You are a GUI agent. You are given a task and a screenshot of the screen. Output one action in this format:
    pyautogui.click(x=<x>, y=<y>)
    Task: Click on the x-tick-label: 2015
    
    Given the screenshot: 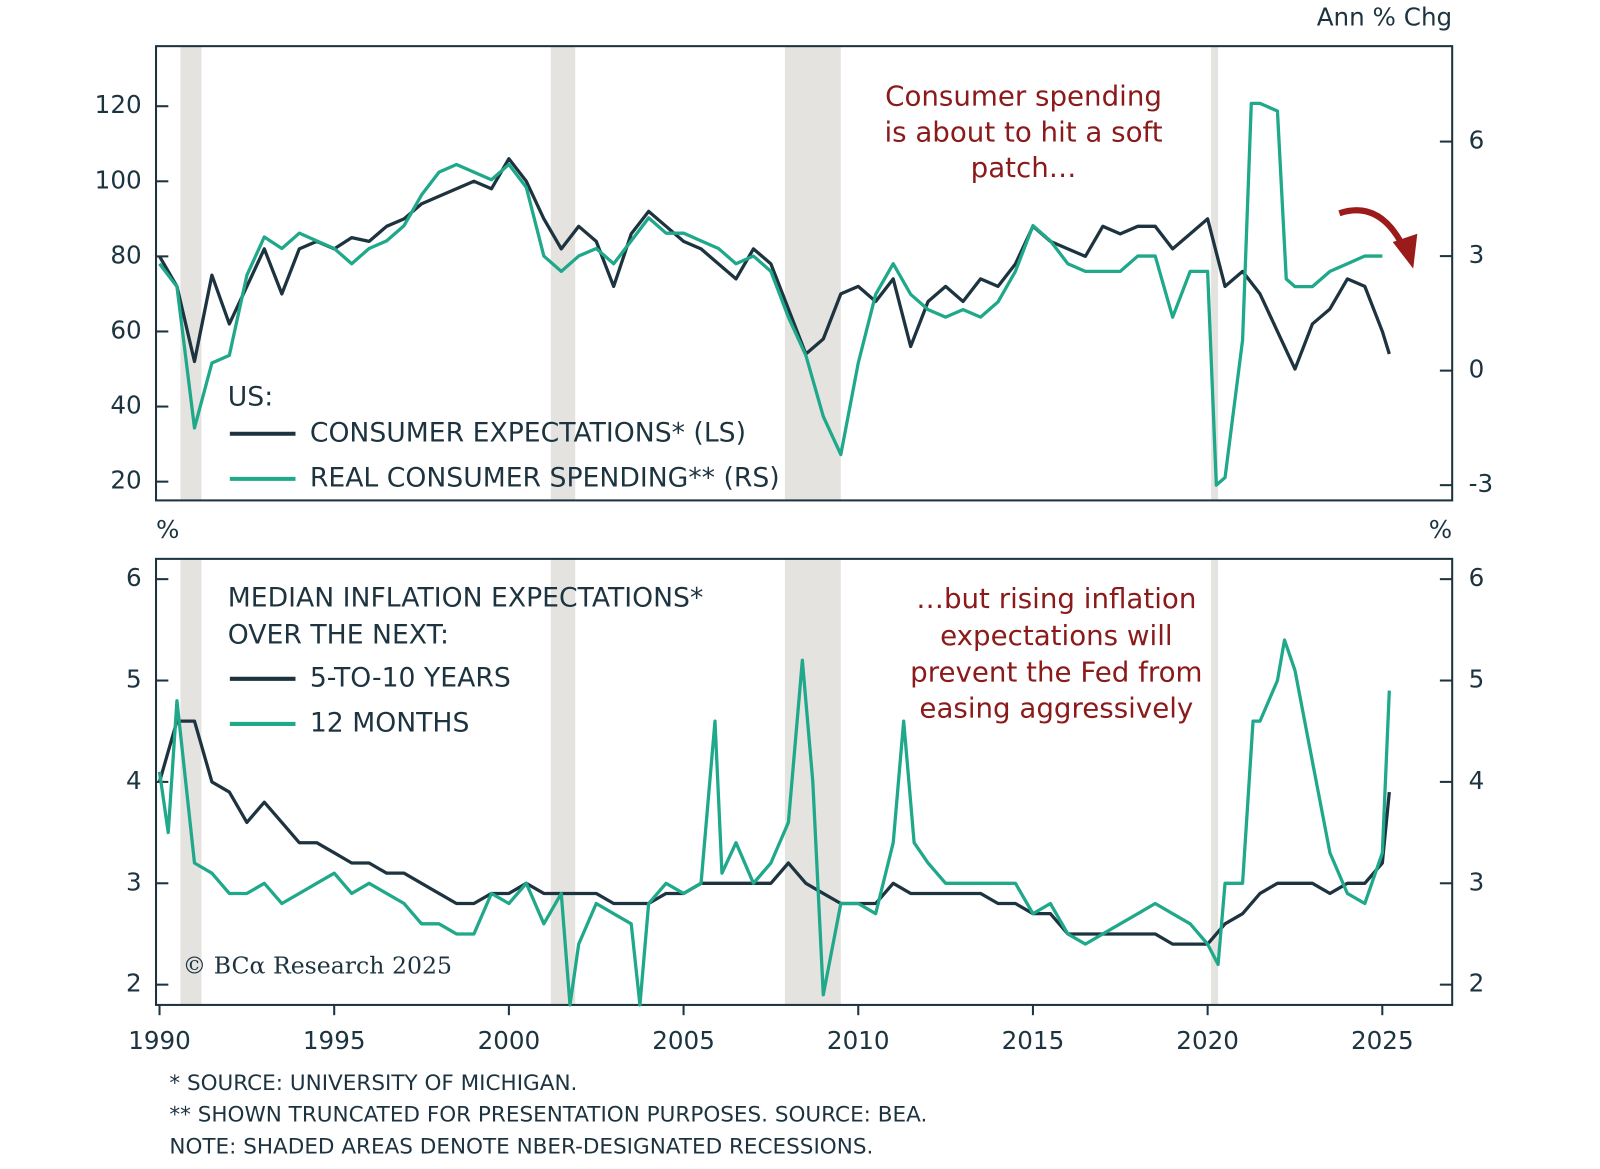 What is the action you would take?
    pyautogui.click(x=1033, y=1040)
    